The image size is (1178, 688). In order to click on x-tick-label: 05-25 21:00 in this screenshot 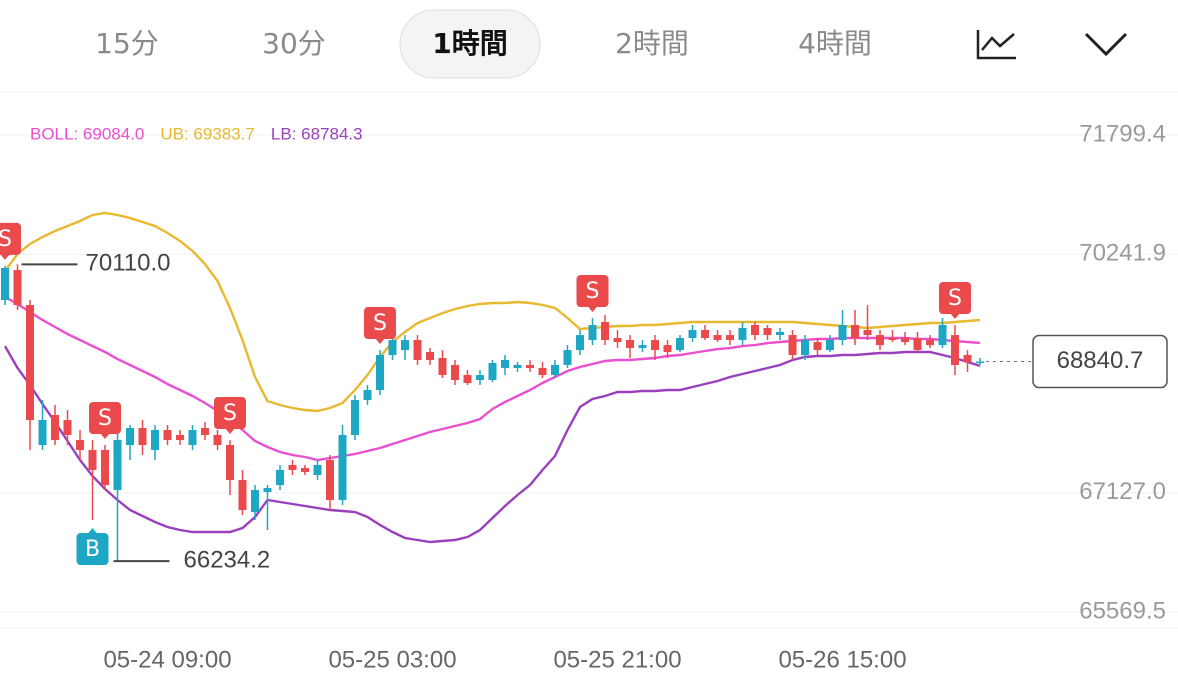, I will do `click(617, 659)`.